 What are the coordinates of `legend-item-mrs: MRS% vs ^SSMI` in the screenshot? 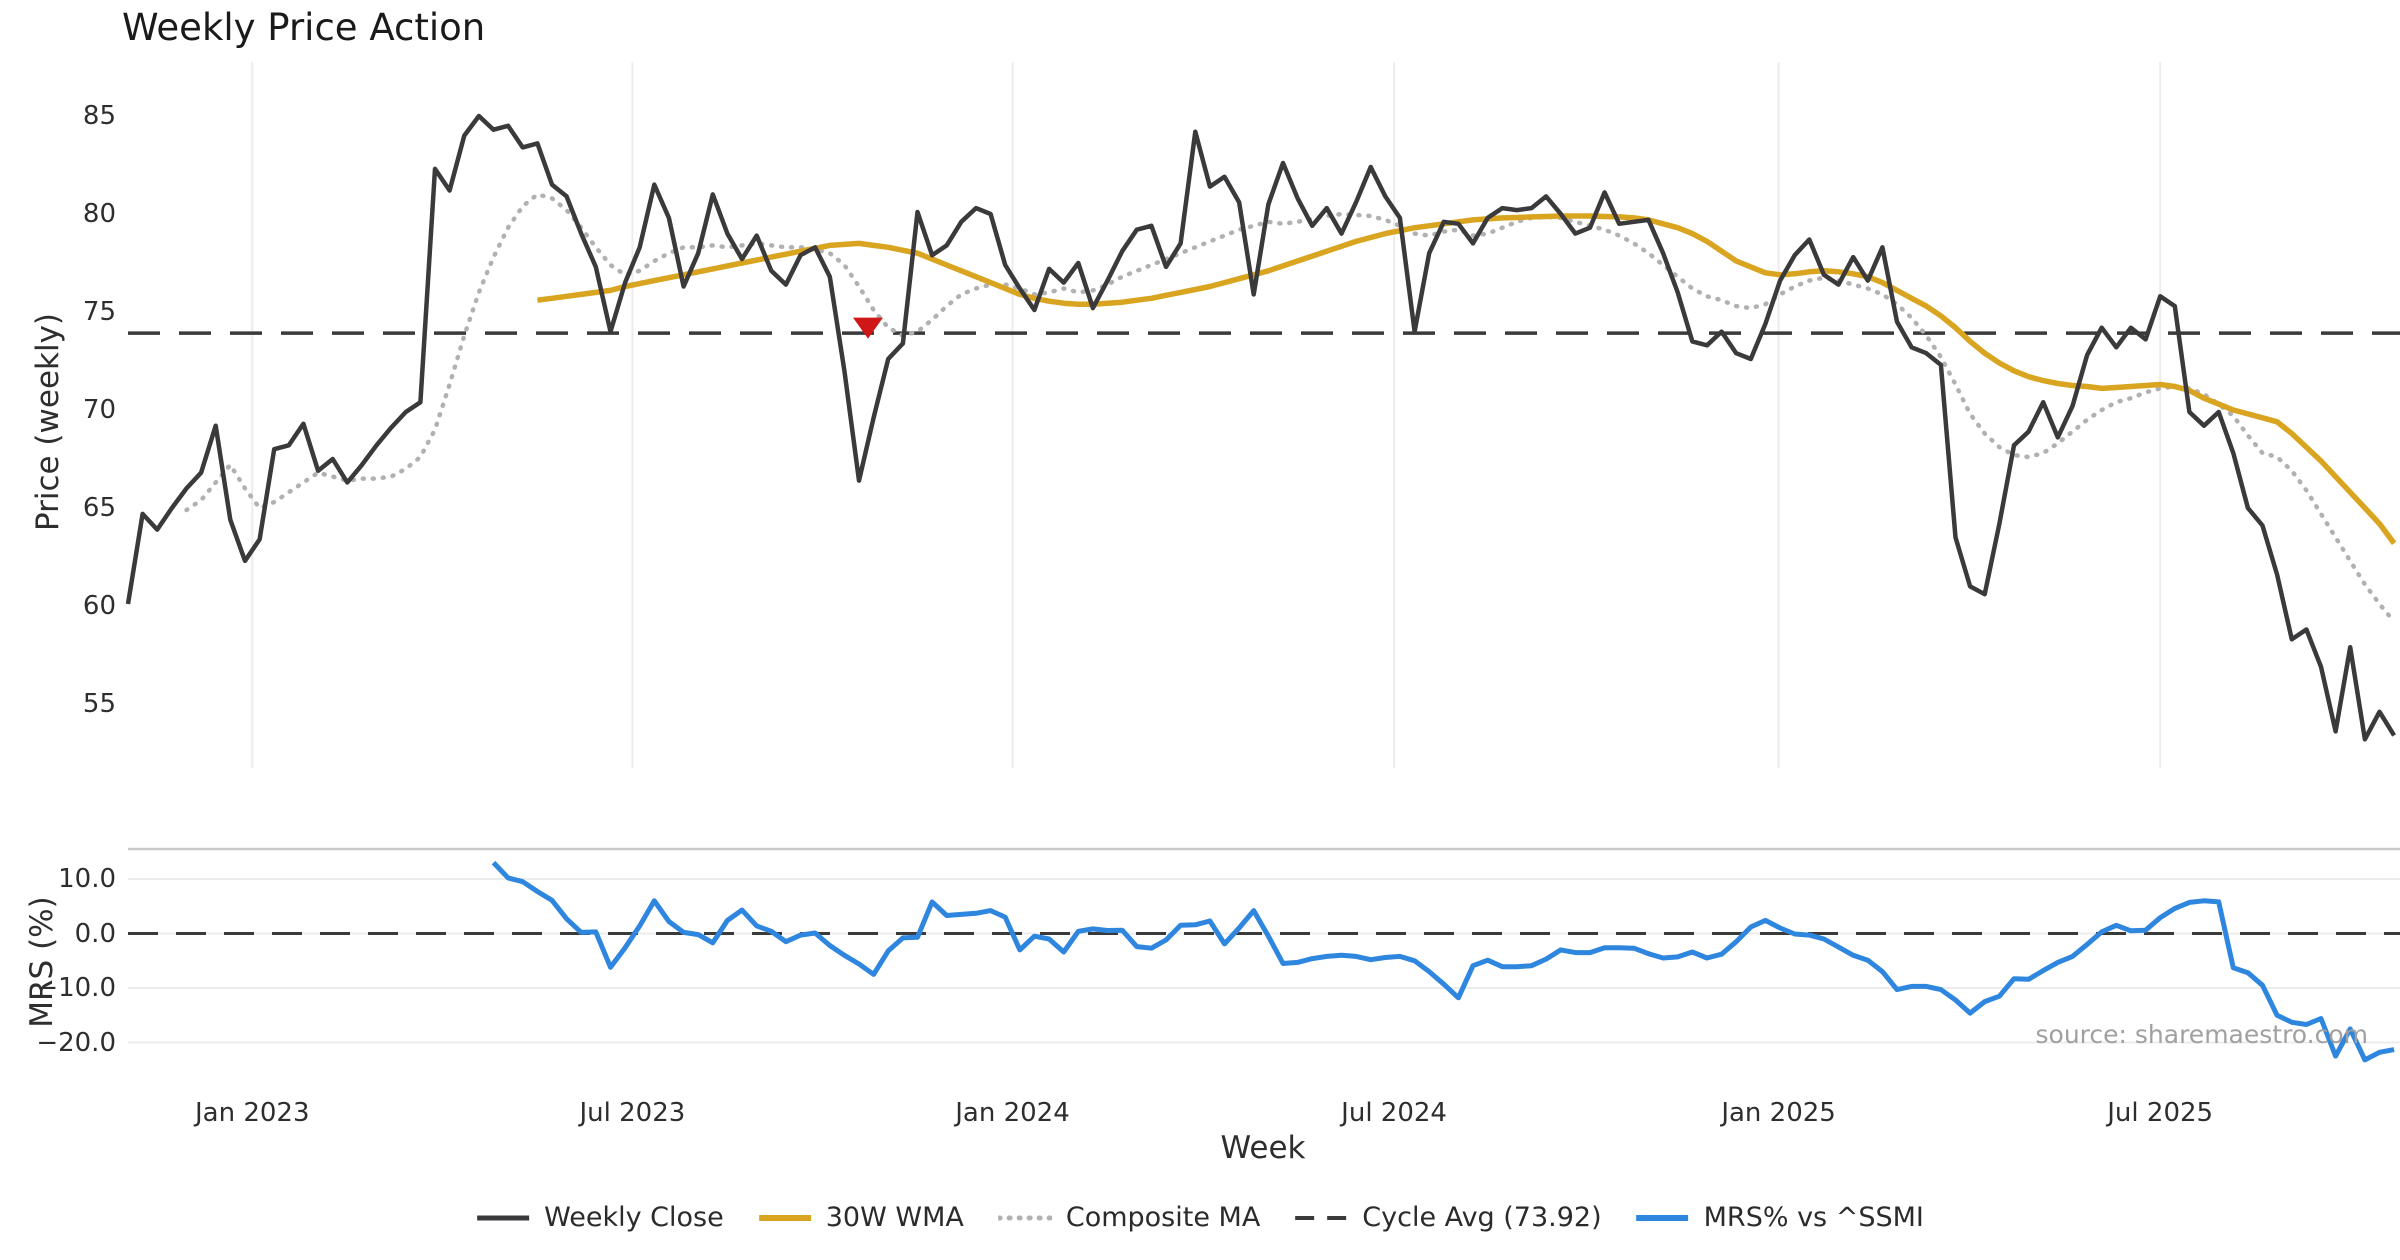 It's located at (1780, 1217).